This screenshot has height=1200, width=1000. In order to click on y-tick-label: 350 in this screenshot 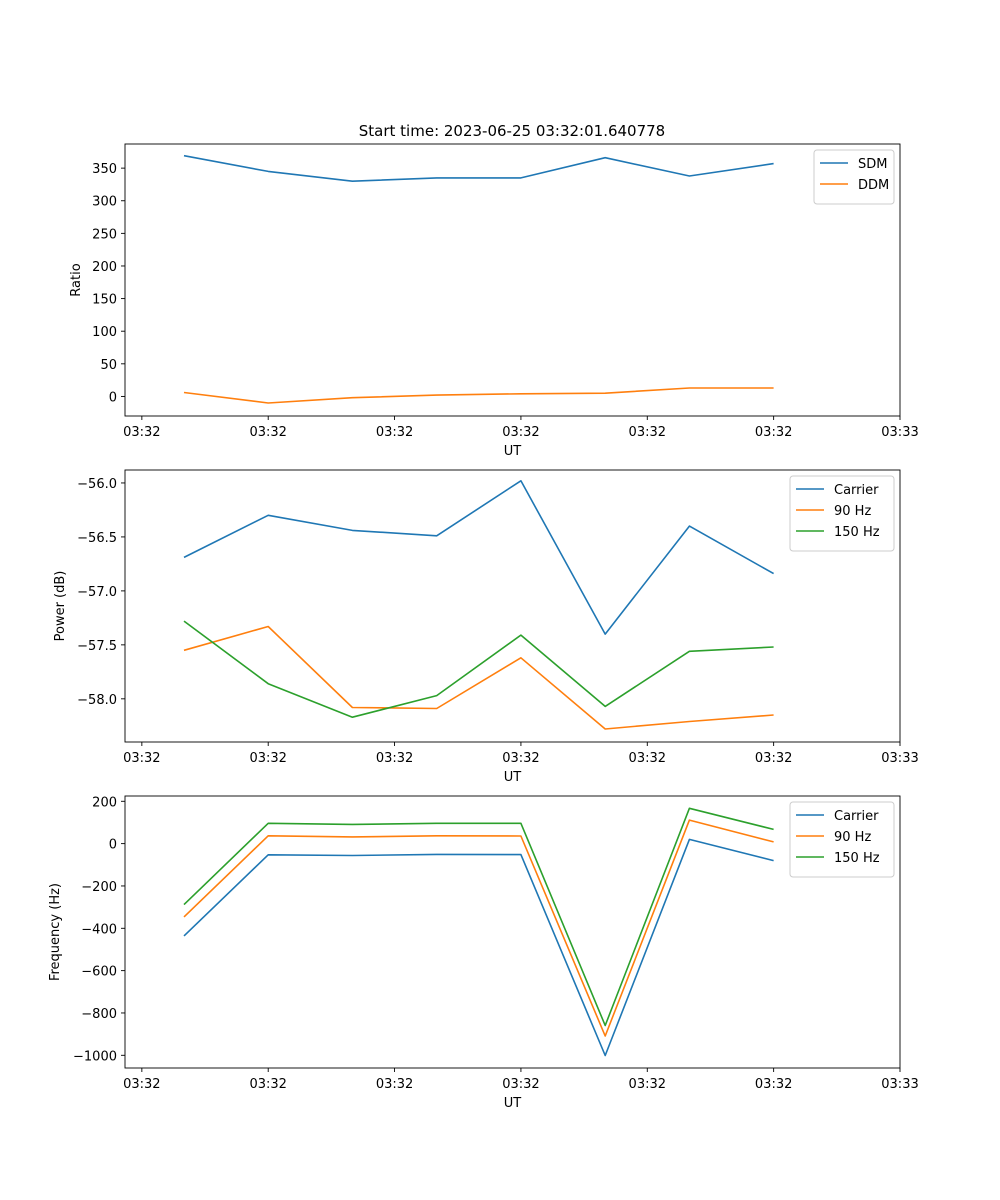, I will do `click(104, 169)`.